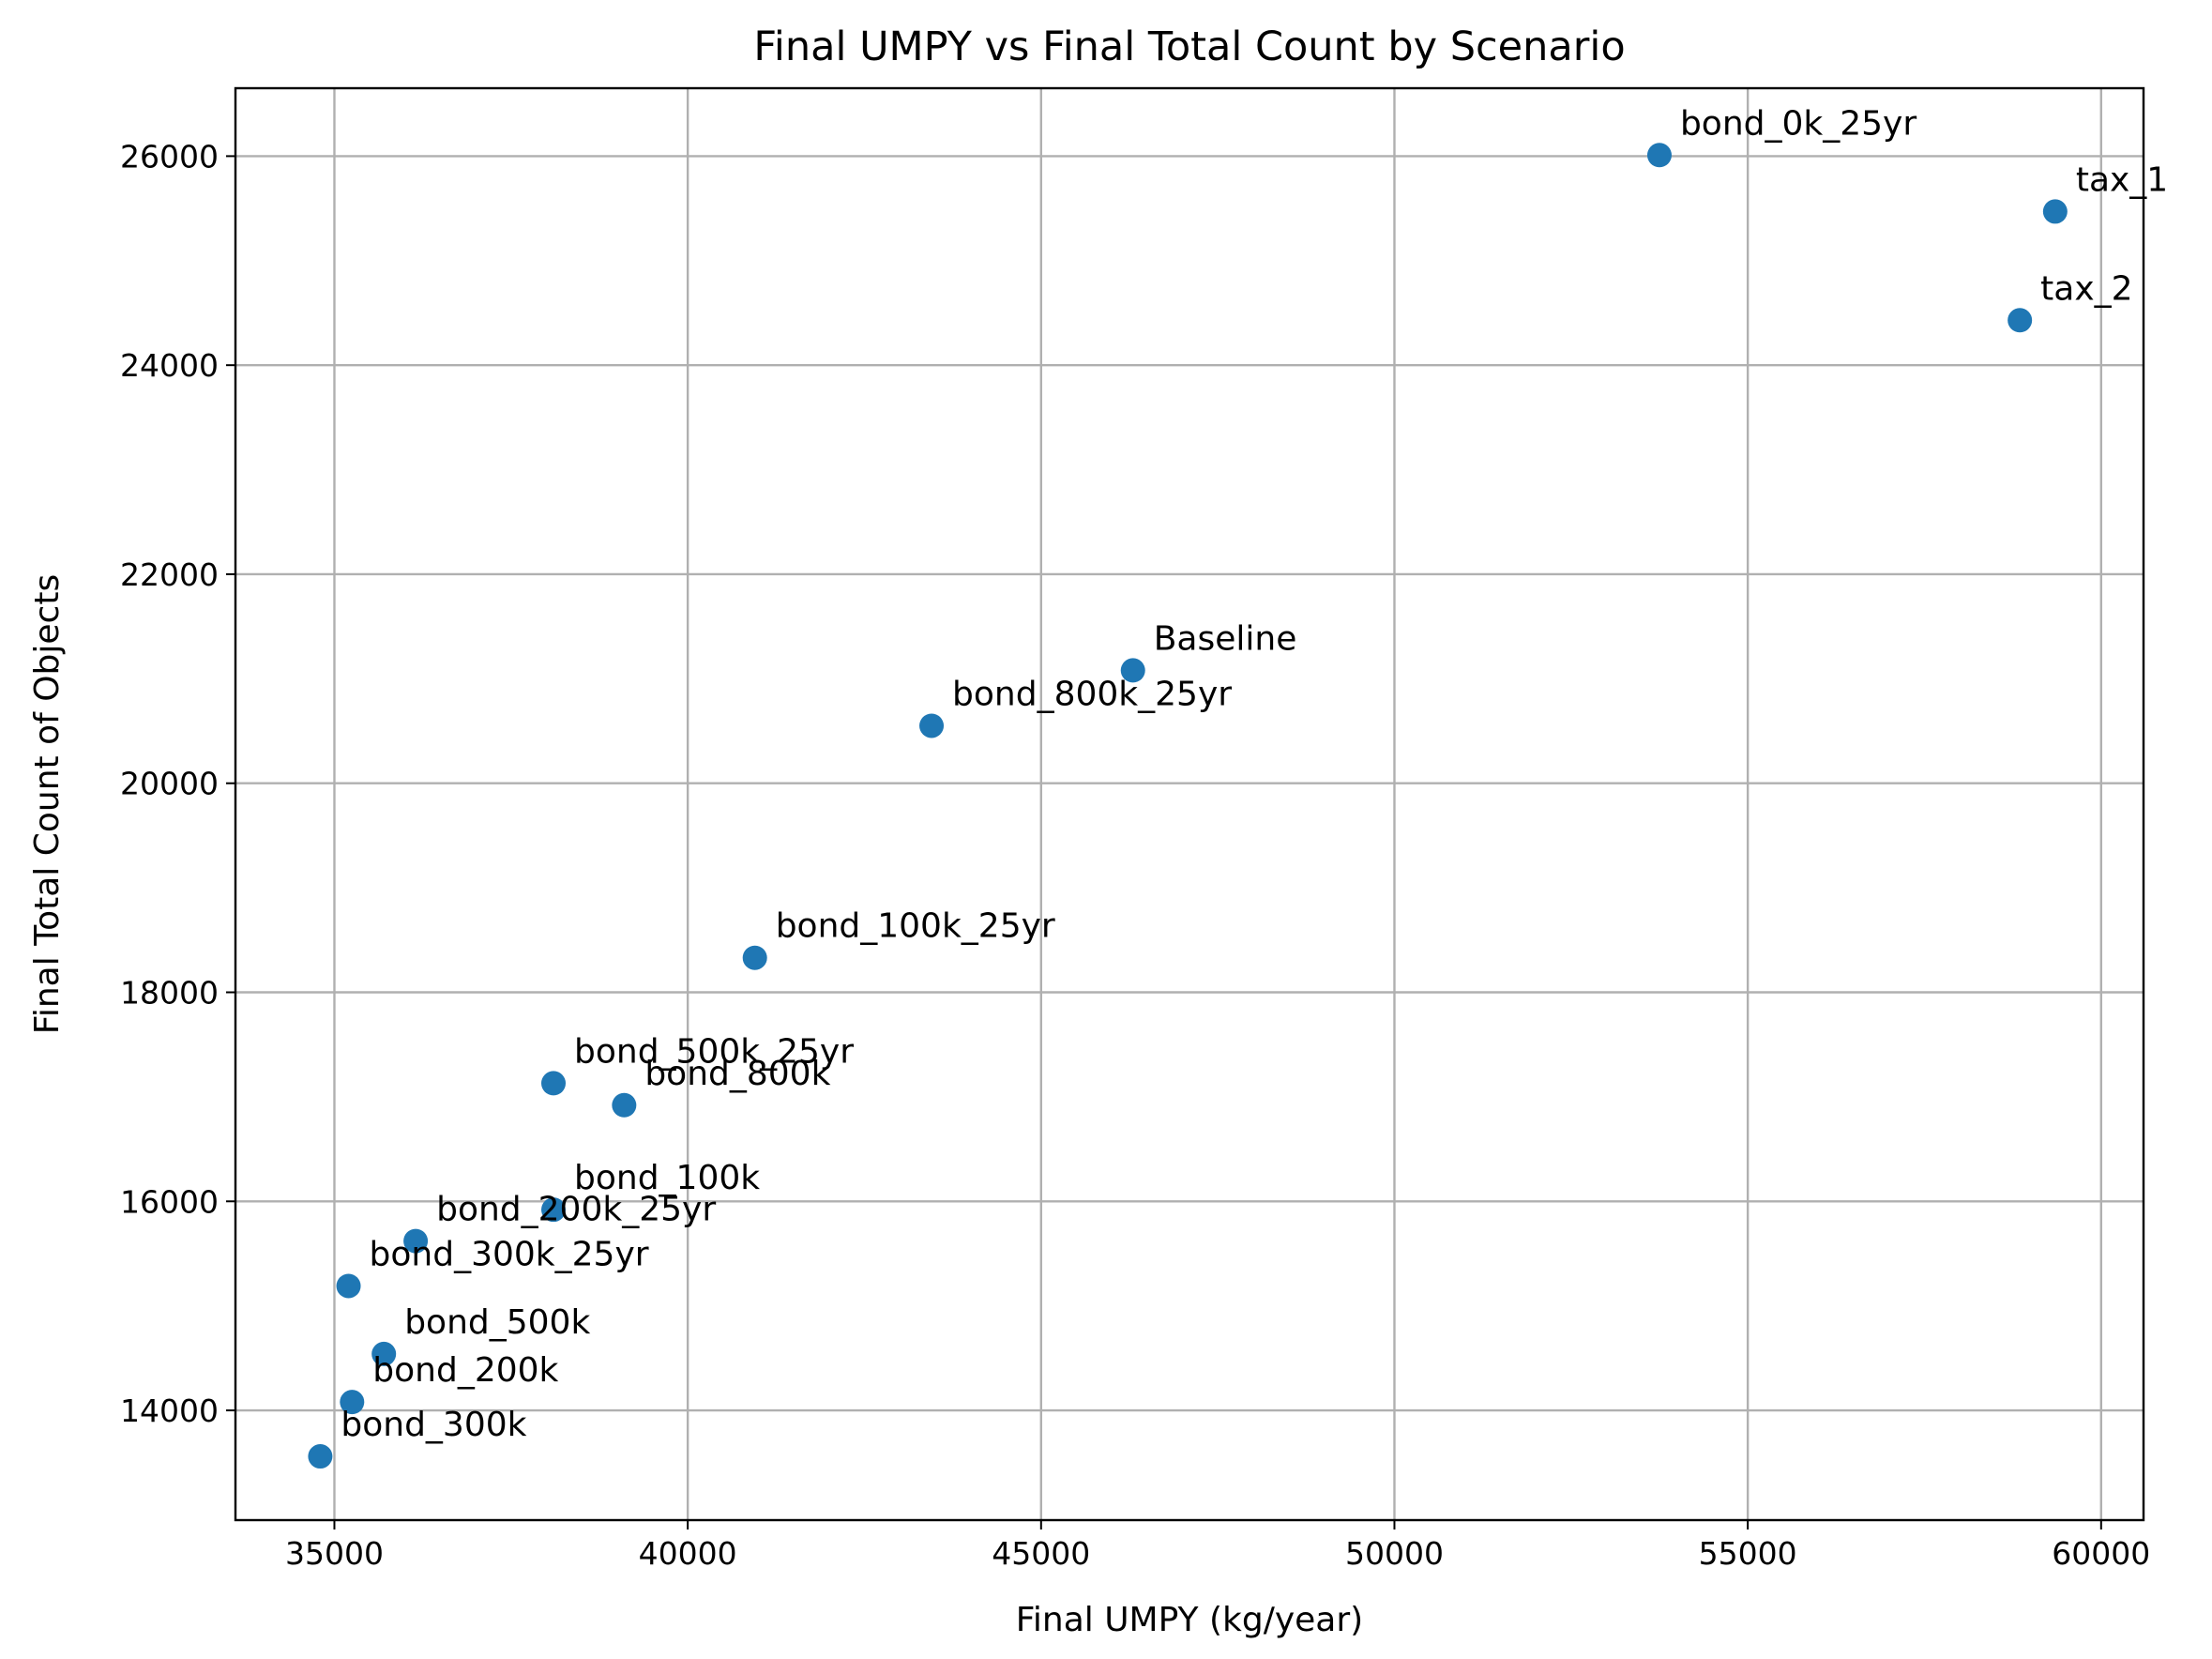  Describe the element at coordinates (169, 1201) in the screenshot. I see `y-tick-label: 16000` at that location.